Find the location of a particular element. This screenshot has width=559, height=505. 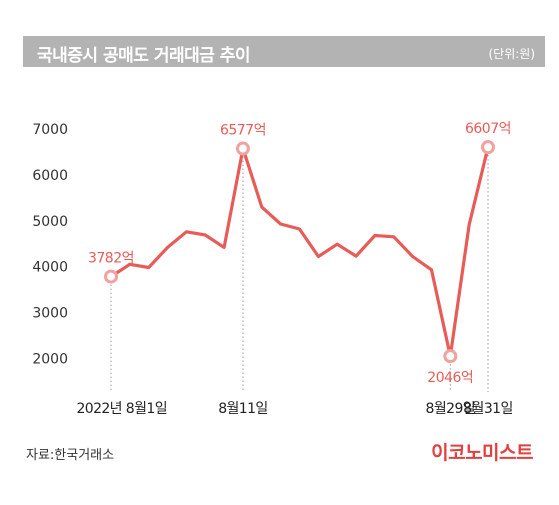

title-bar: 국내증시 공매도 거래대금 추이 (단위:원) is located at coordinates (284, 51).